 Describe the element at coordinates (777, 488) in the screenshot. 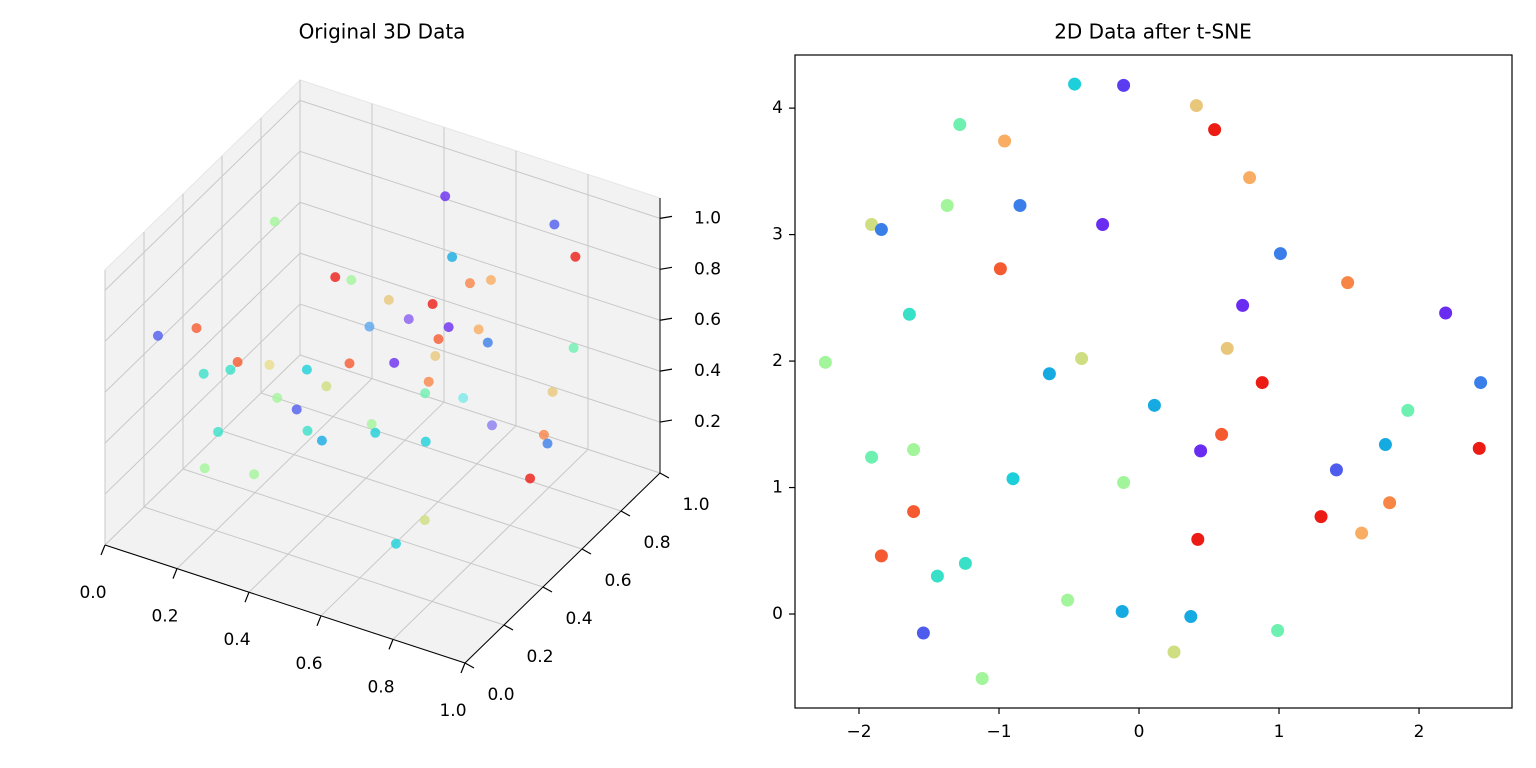

I see `y-tick-label: 1` at that location.